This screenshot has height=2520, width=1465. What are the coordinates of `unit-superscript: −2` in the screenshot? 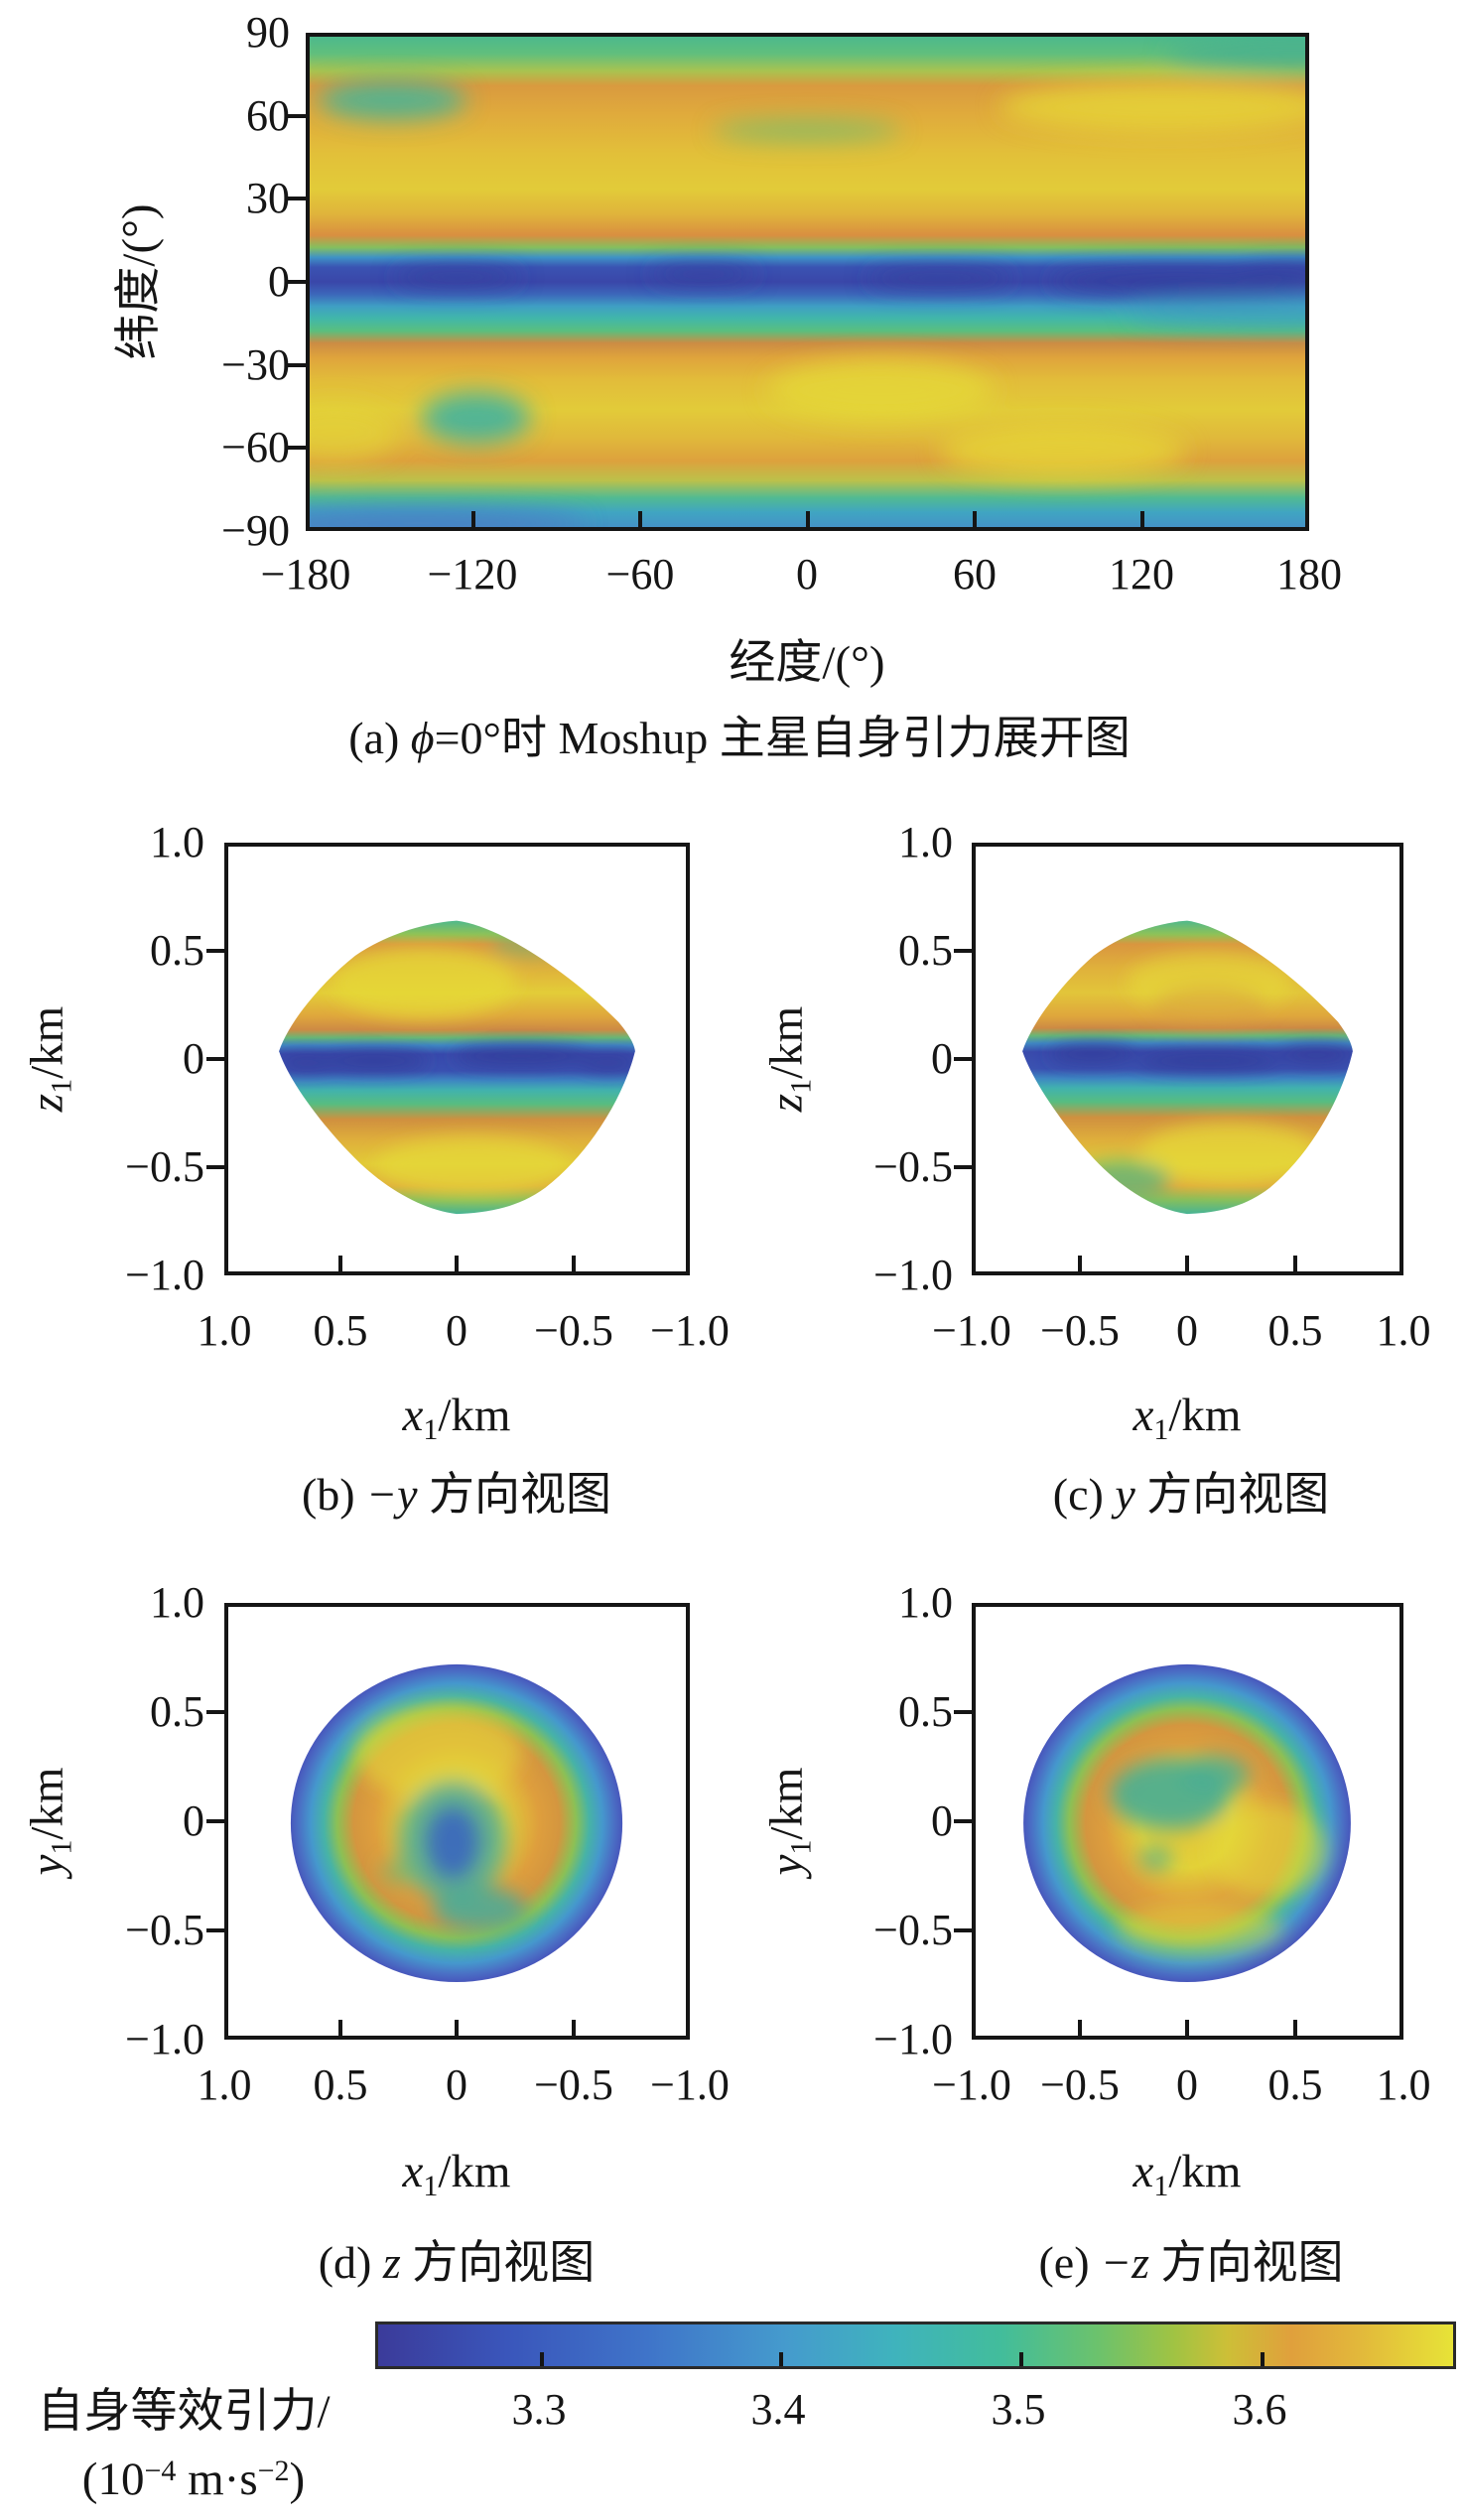 It's located at (273, 2470).